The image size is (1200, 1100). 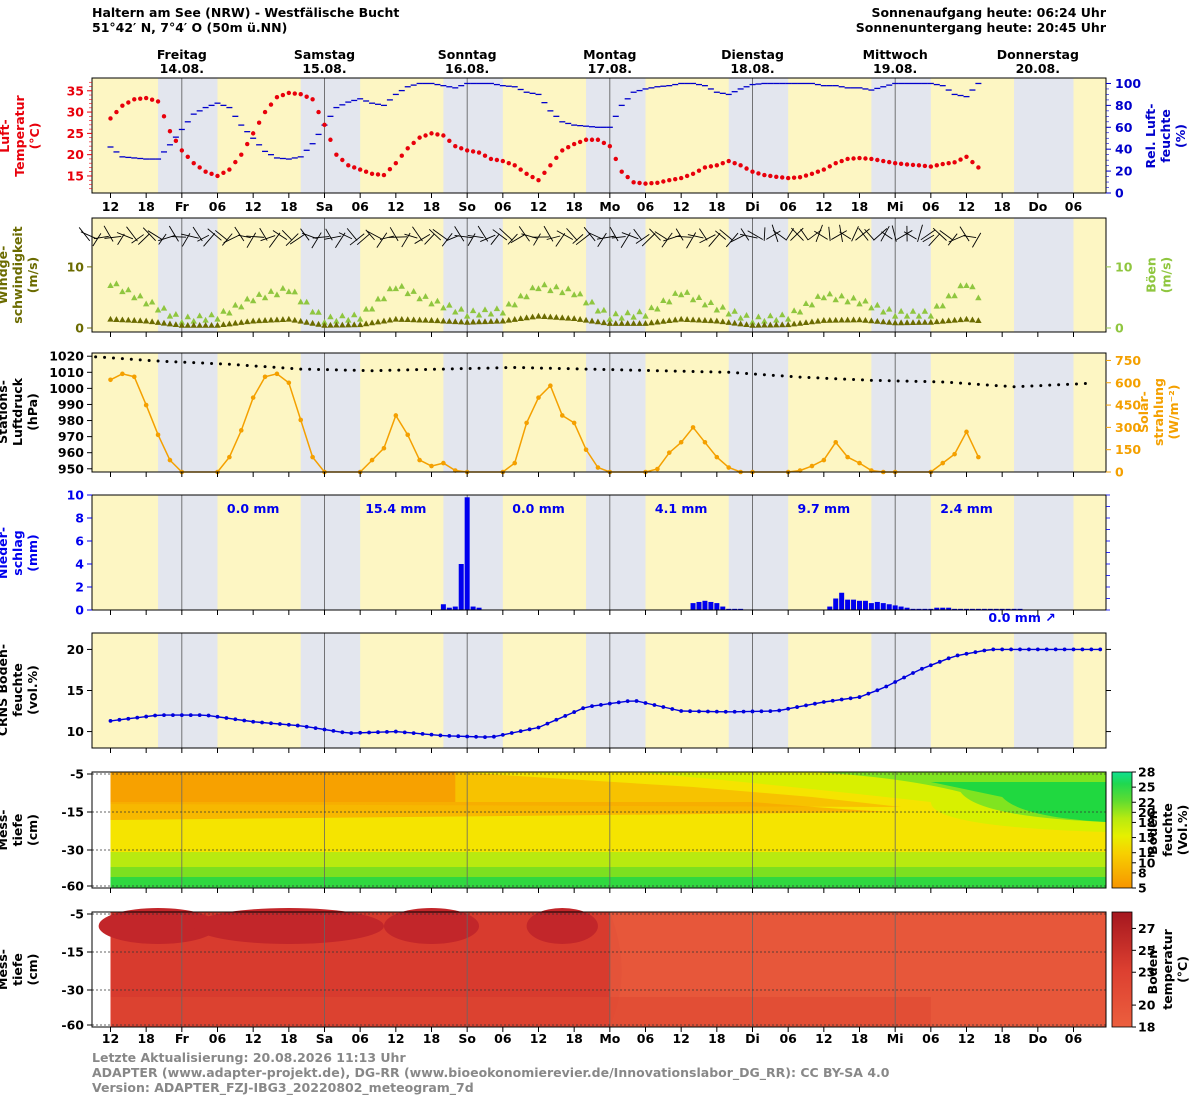 What do you see at coordinates (71, 436) in the screenshot?
I see `y-tick-label: 970` at bounding box center [71, 436].